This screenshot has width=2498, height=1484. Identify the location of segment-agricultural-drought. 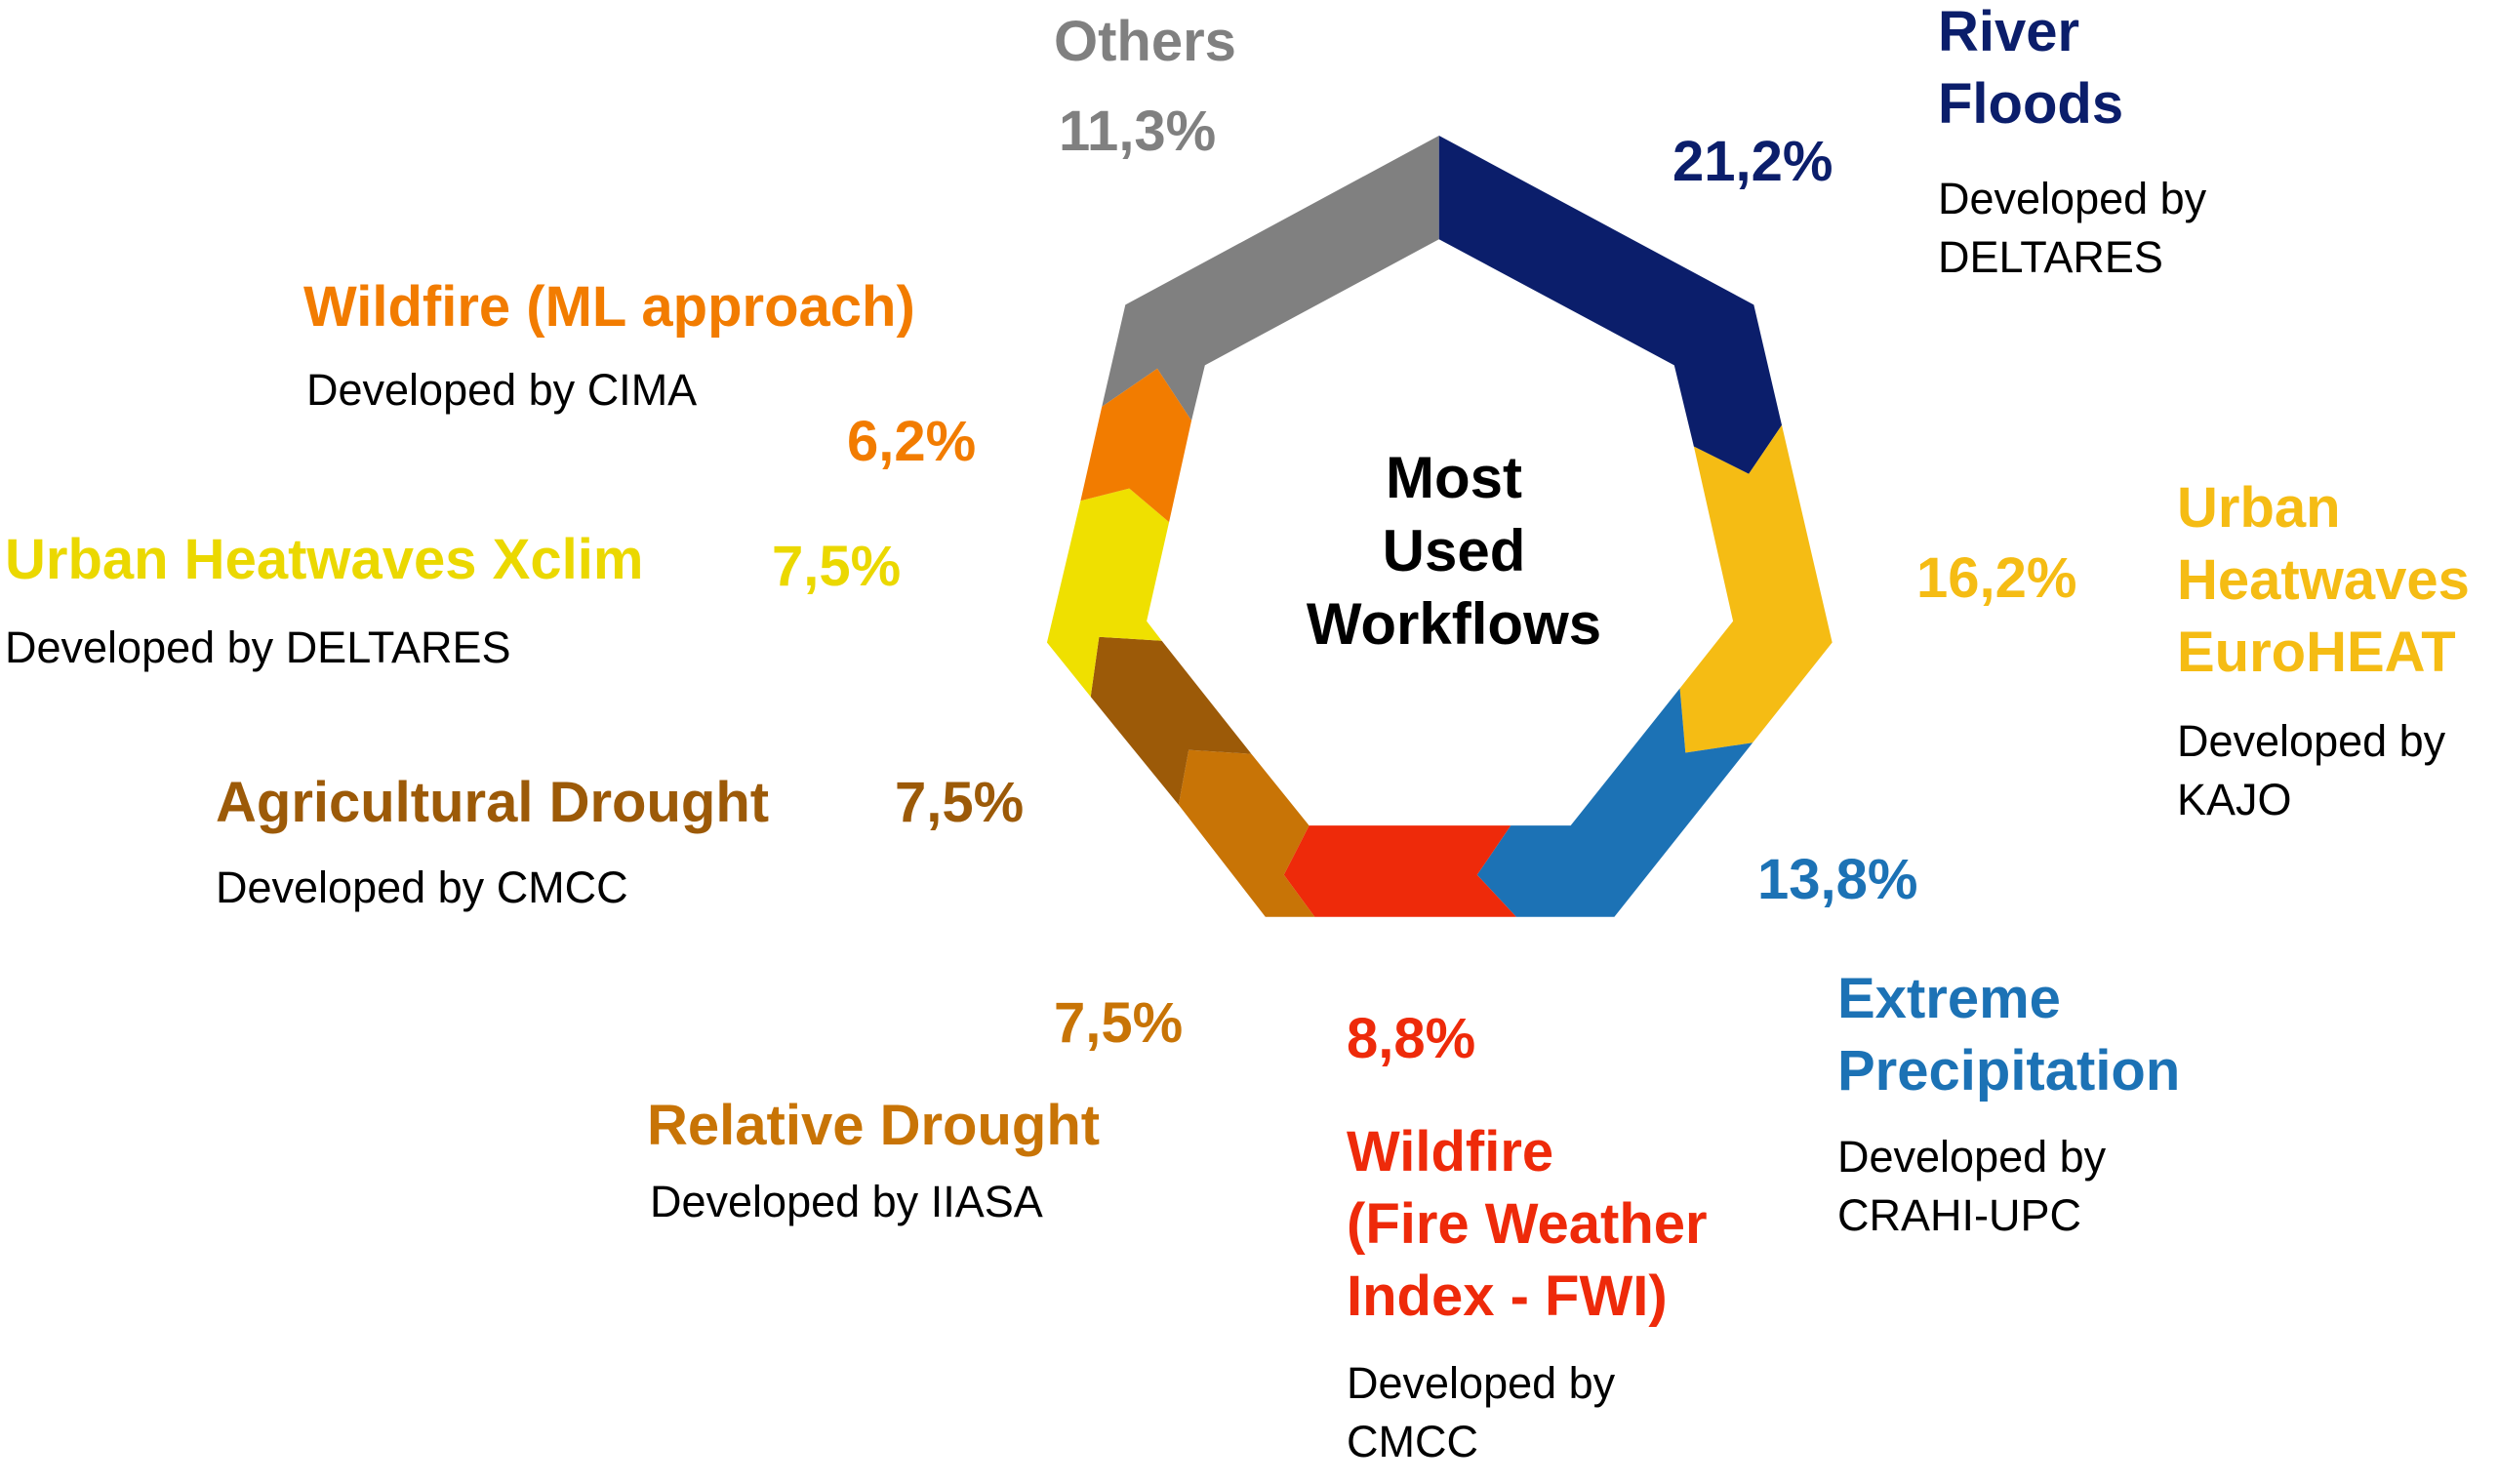
(1171, 720).